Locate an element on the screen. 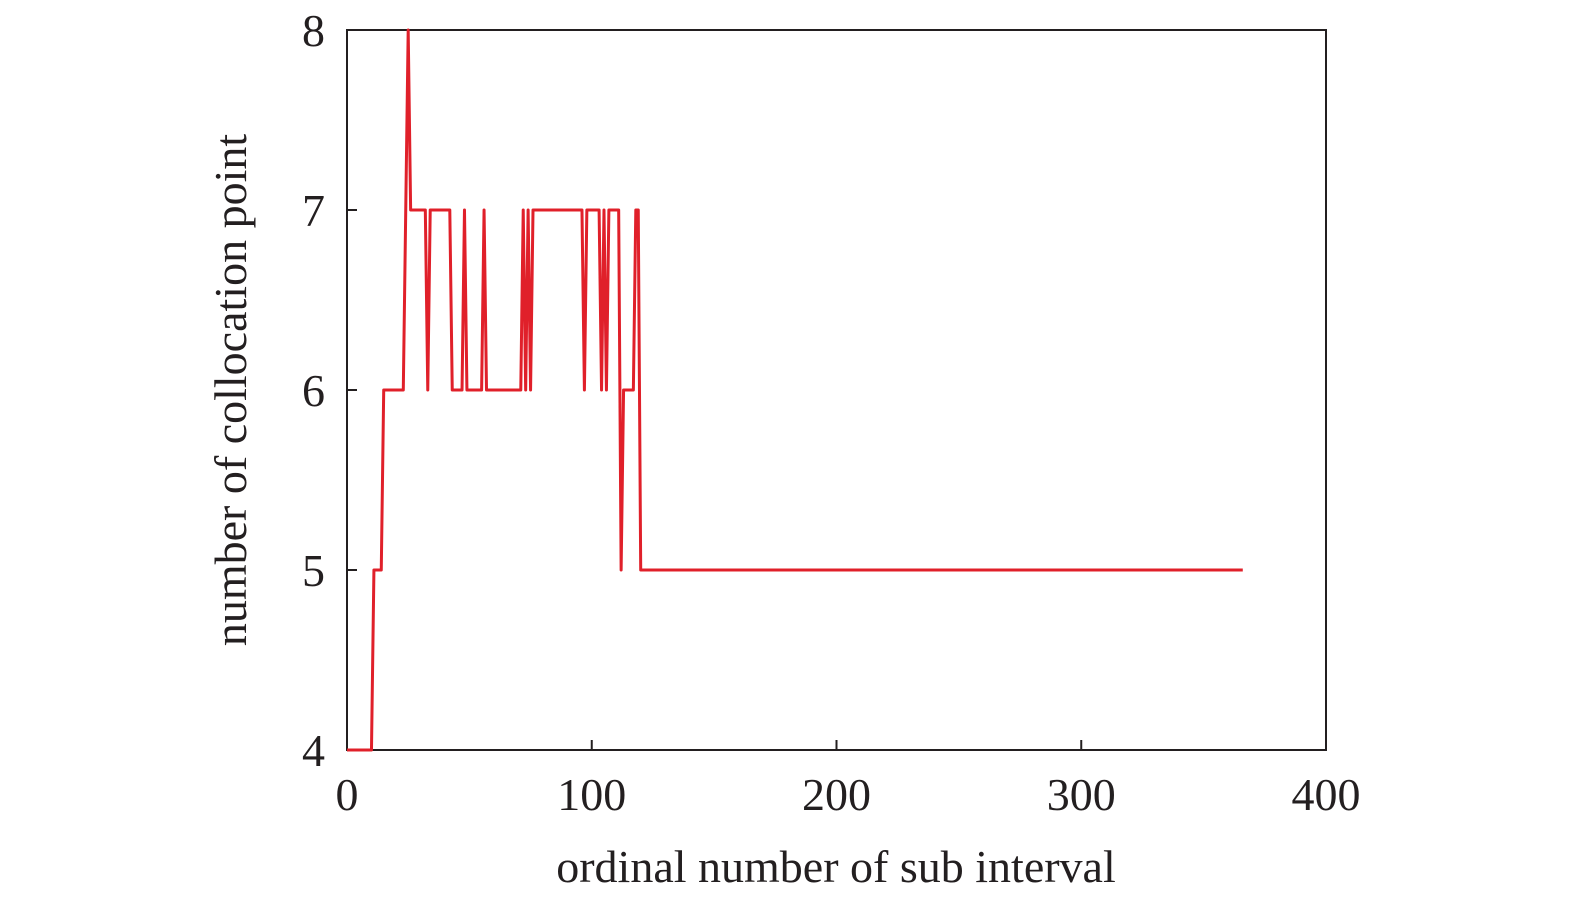 This screenshot has width=1575, height=918. x-tick-label: 100 is located at coordinates (591, 794).